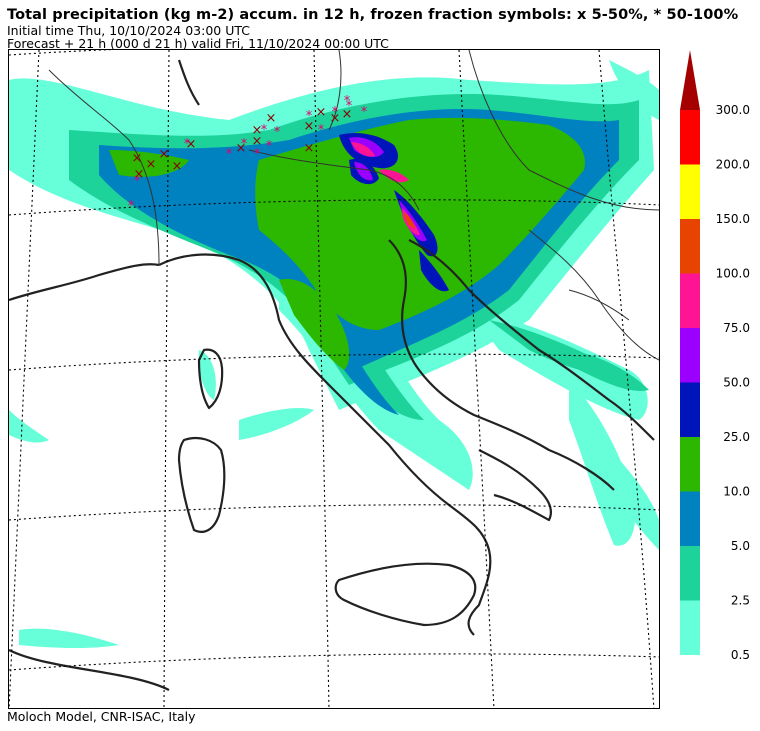 This screenshot has height=731, width=760. What do you see at coordinates (733, 110) in the screenshot?
I see `legend-label: 300.0` at bounding box center [733, 110].